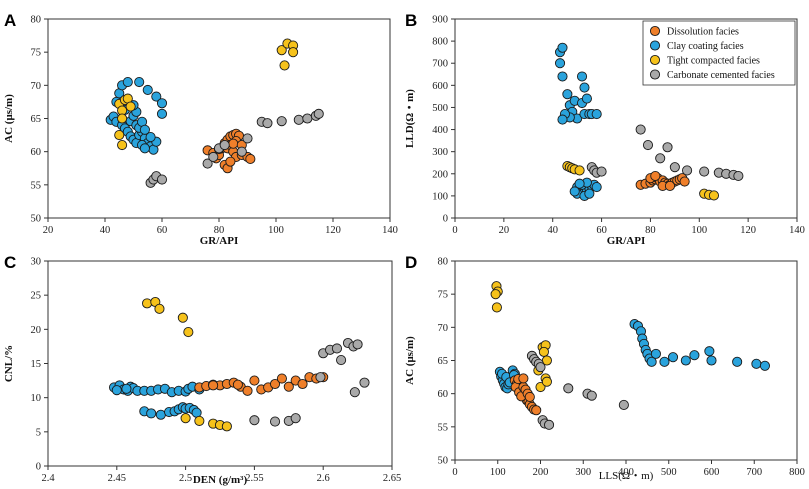 Image resolution: width=809 pixels, height=489 pixels. I want to click on y-tick-label: 75, so click(36, 53).